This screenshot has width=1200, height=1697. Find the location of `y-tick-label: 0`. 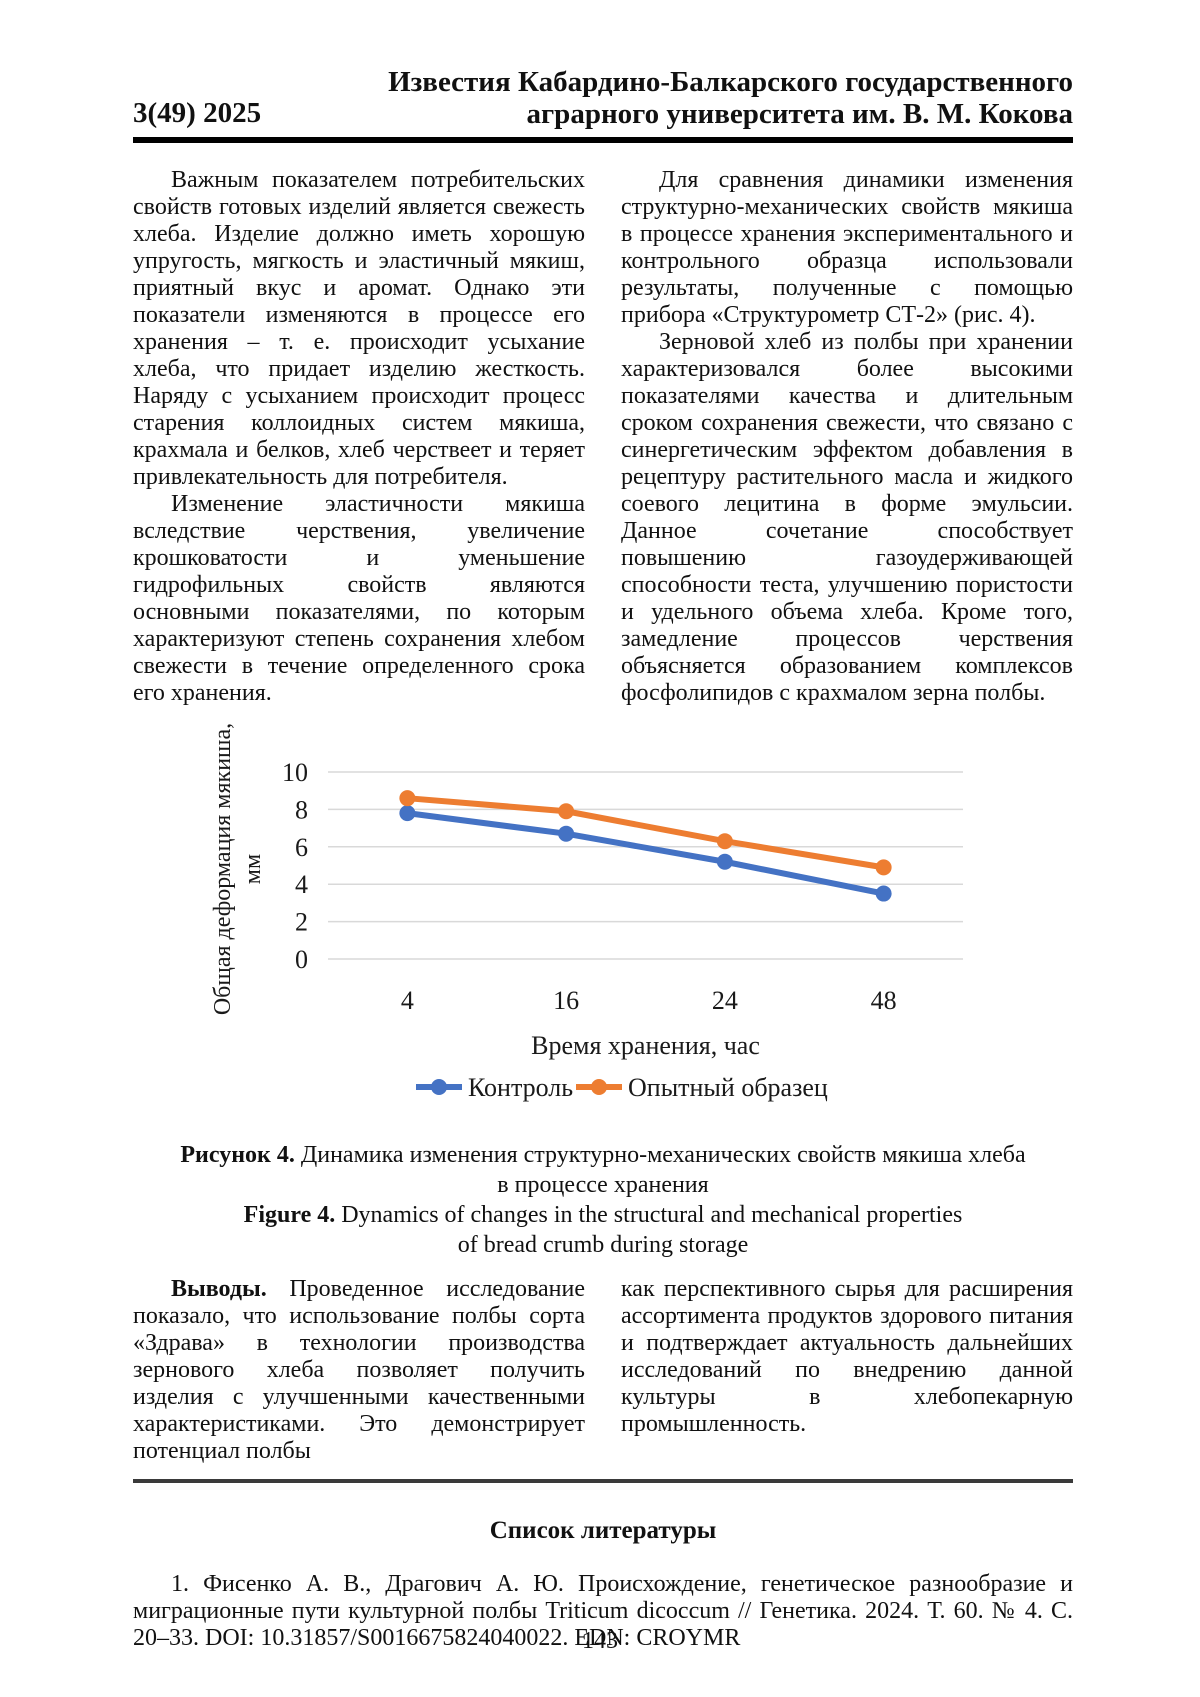

y-tick-label: 0 is located at coordinates (301, 959).